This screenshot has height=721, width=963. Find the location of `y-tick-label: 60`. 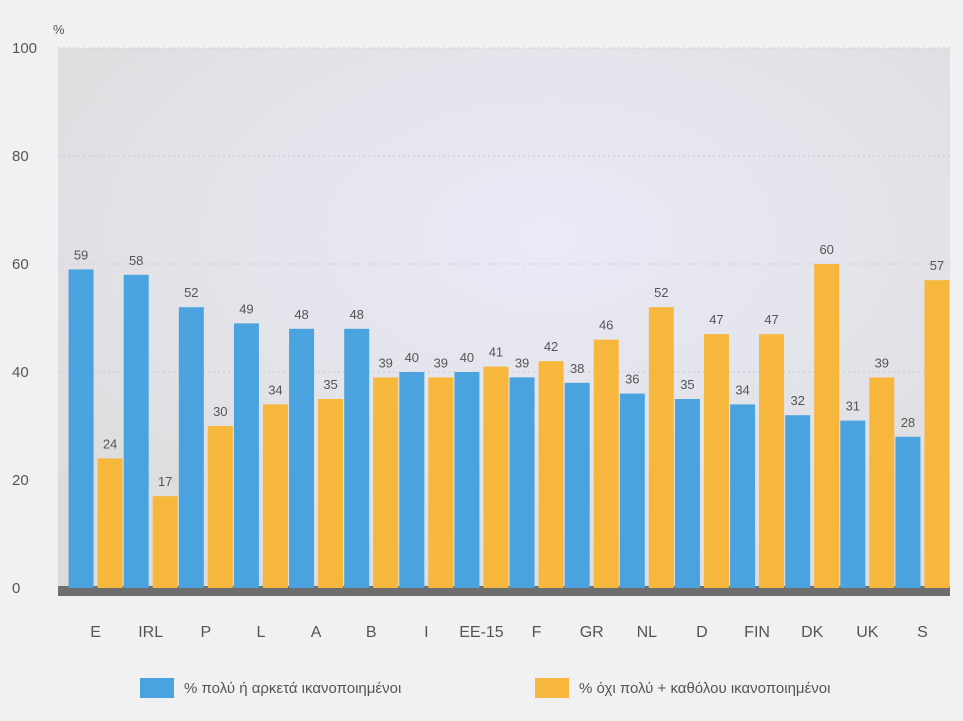

y-tick-label: 60 is located at coordinates (20, 264).